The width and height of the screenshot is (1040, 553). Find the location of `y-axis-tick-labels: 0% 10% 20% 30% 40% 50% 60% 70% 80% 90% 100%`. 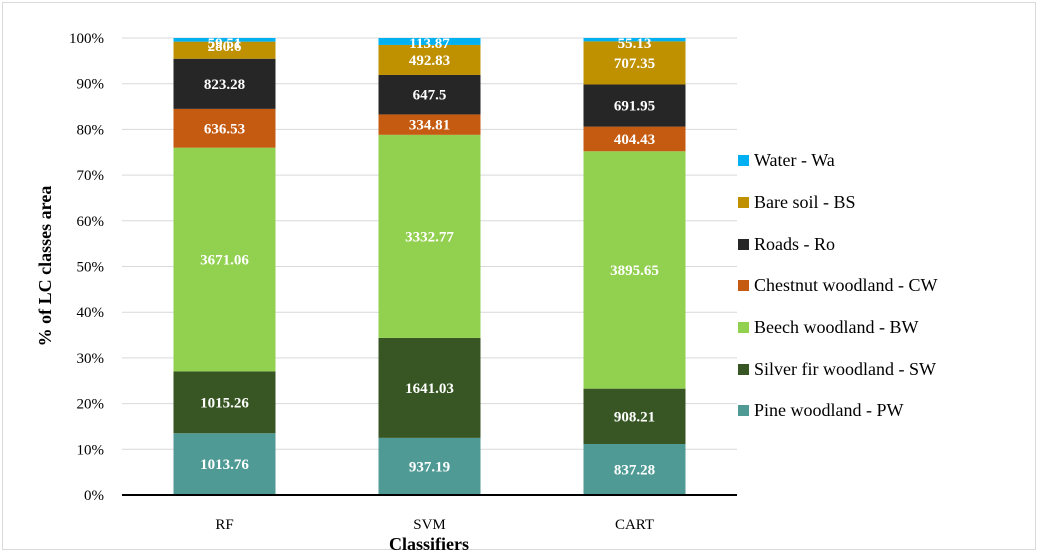

y-axis-tick-labels: 0% 10% 20% 30% 40% 50% 60% 70% 80% 90% 100% is located at coordinates (86, 267).